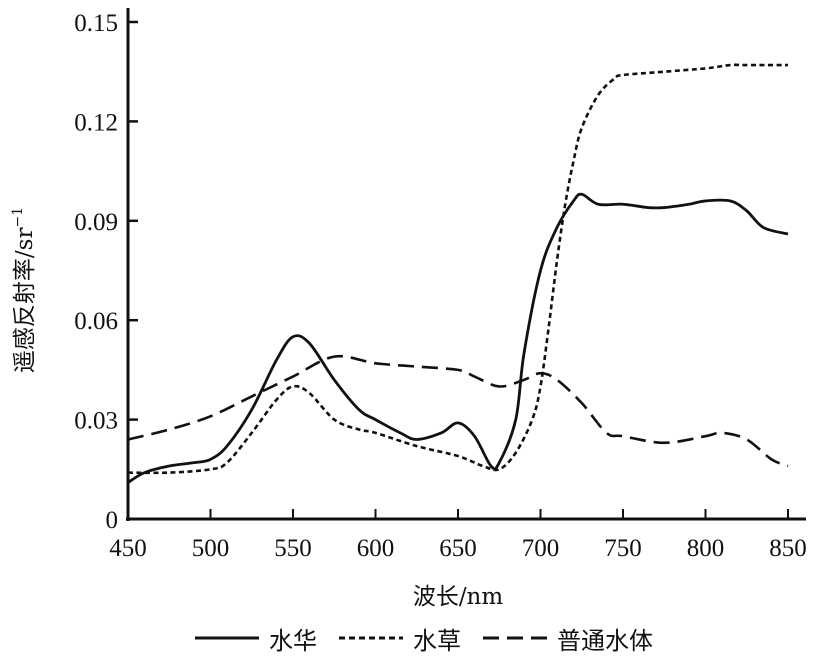  I want to click on legend-label: 水草, so click(437, 640).